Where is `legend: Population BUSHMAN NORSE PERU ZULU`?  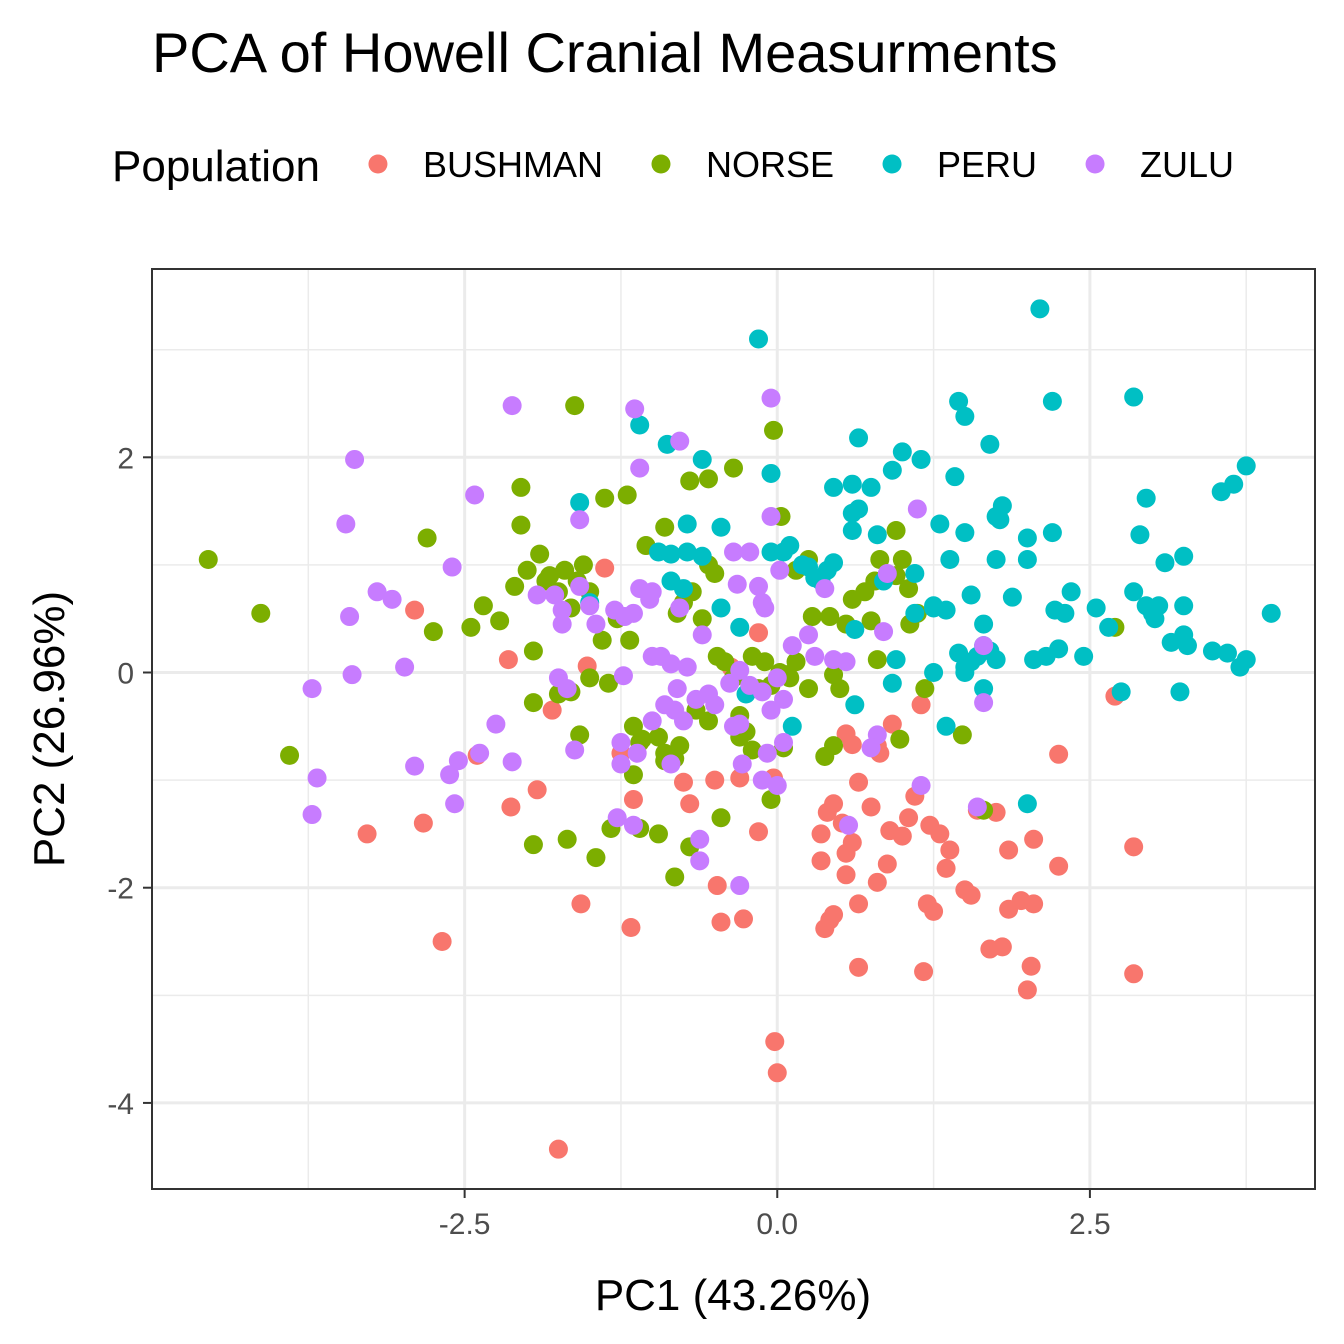
legend: Population BUSHMAN NORSE PERU ZULU is located at coordinates (673, 166).